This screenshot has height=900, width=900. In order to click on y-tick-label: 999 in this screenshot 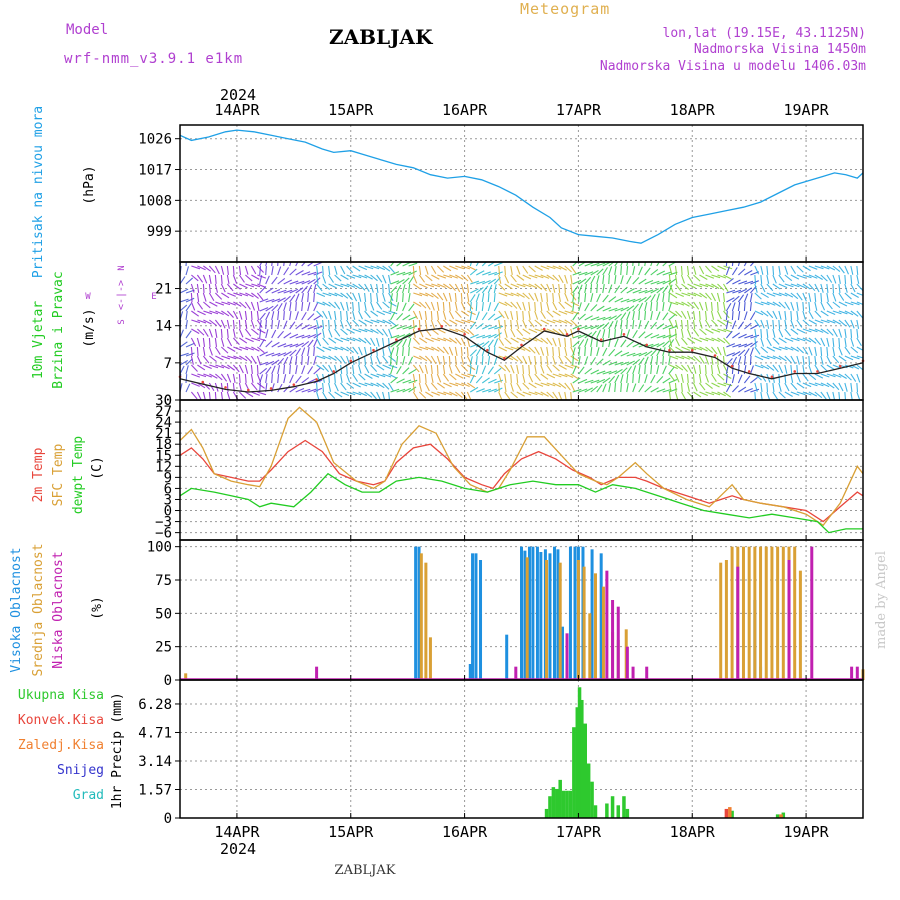, I will do `click(159, 232)`.